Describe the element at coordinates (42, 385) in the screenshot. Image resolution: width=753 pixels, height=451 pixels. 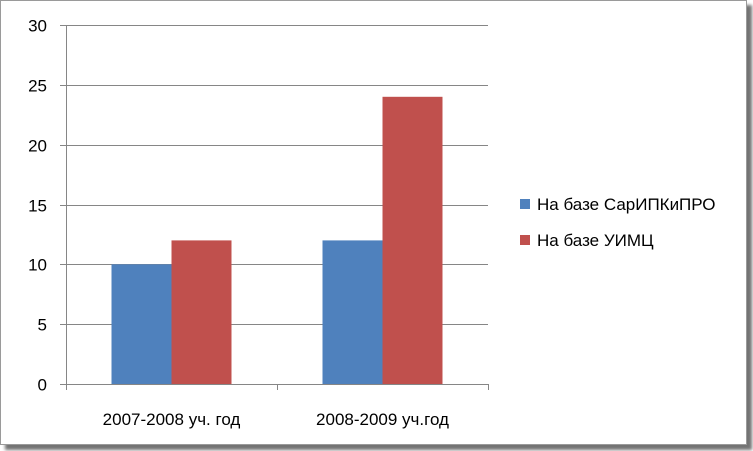
I see `y-tick-label: 0` at that location.